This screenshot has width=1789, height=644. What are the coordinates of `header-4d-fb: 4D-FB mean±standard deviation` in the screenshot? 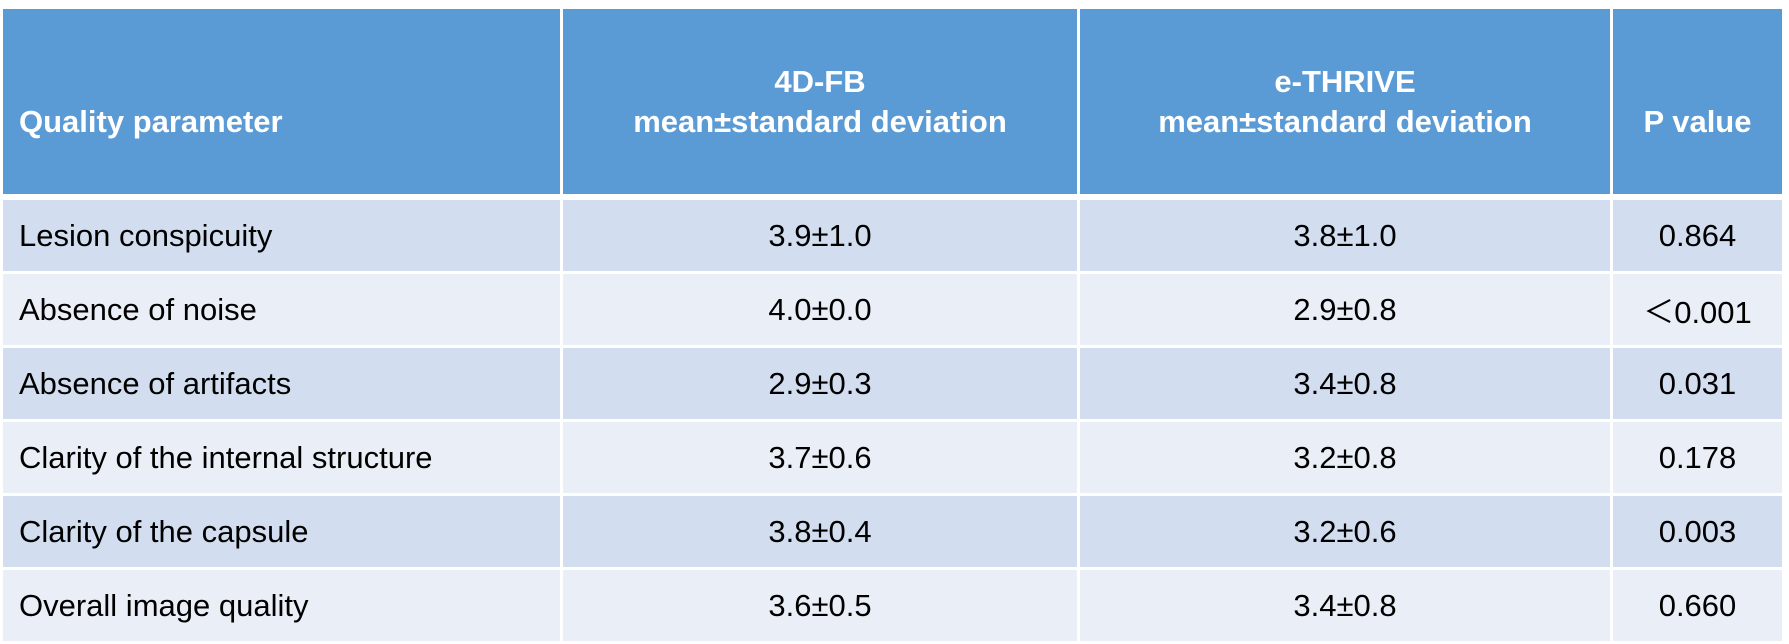 It's located at (820, 102).